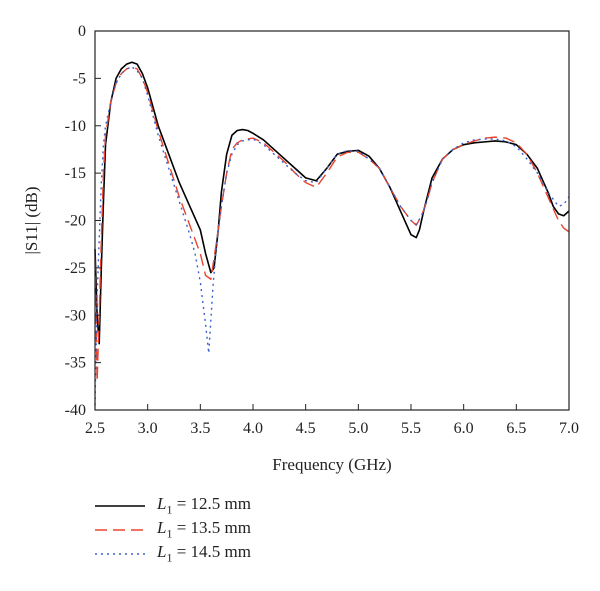 The width and height of the screenshot is (600, 591). Describe the element at coordinates (204, 553) in the screenshot. I see `legend-label: L1 = 14.5 mm` at that location.